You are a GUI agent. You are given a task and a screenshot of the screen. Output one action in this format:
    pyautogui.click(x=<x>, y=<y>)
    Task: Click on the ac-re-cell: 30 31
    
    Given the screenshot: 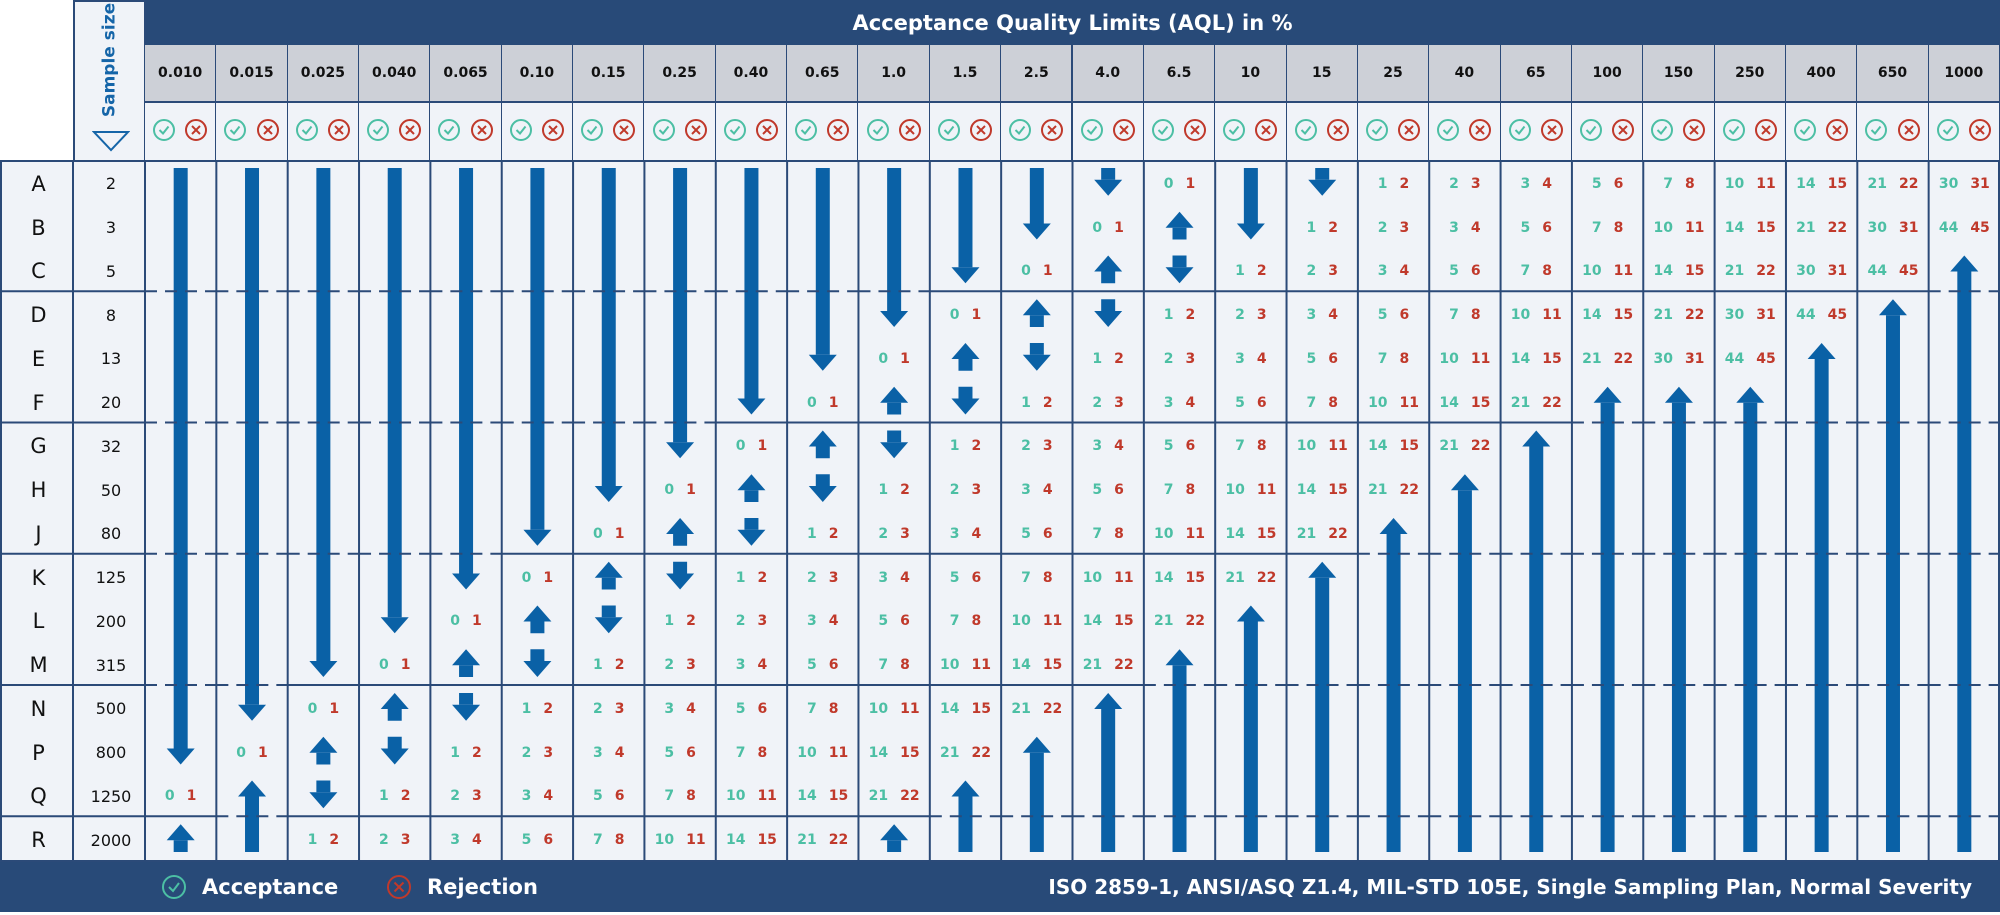 What is the action you would take?
    pyautogui.click(x=1964, y=184)
    